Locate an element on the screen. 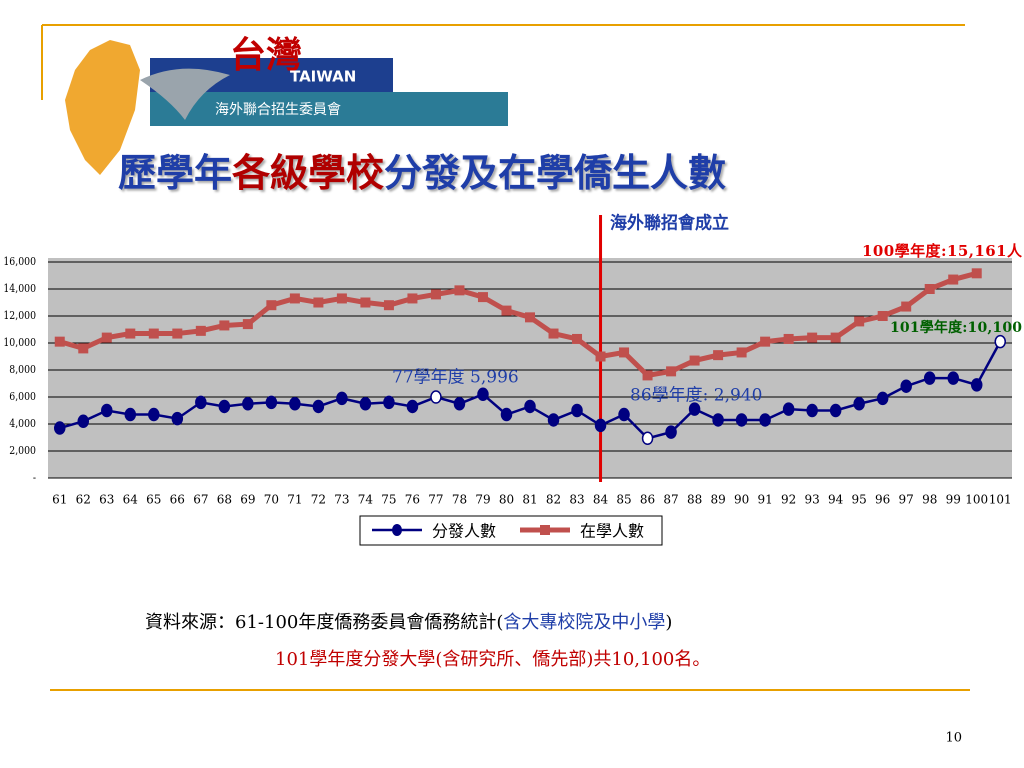 The height and width of the screenshot is (768, 1024). x-tick-label: 75 is located at coordinates (388, 500).